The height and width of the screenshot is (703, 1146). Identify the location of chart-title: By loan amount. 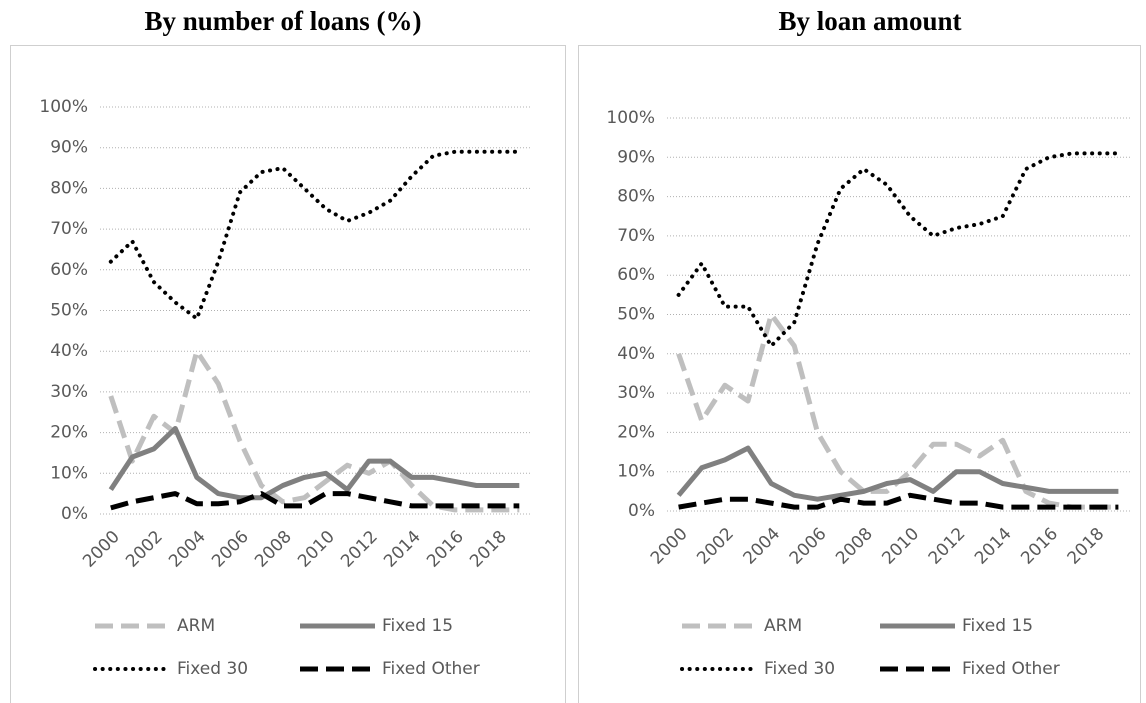
(869, 21).